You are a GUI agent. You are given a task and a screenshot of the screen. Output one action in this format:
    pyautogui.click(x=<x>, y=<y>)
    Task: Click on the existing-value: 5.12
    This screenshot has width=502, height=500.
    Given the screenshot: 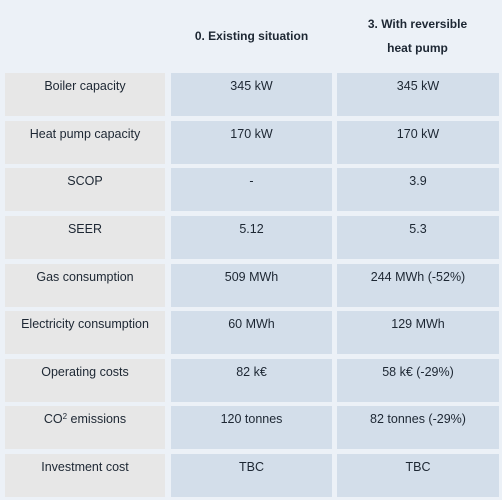 What is the action you would take?
    pyautogui.click(x=251, y=237)
    